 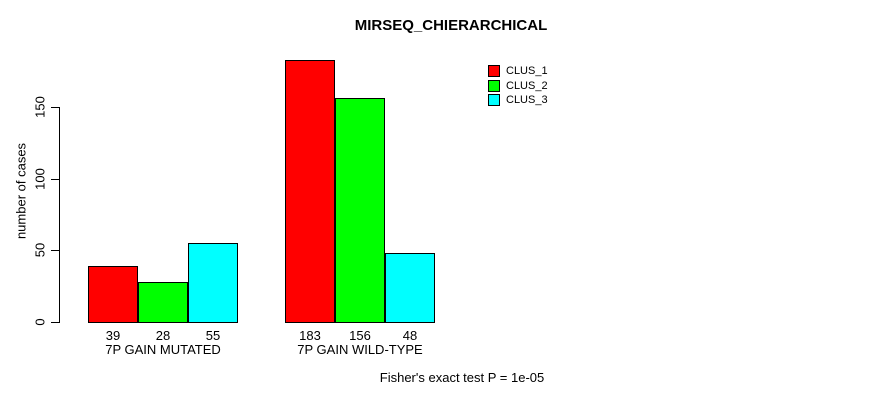 What do you see at coordinates (163, 335) in the screenshot?
I see `bar-value-label: 28` at bounding box center [163, 335].